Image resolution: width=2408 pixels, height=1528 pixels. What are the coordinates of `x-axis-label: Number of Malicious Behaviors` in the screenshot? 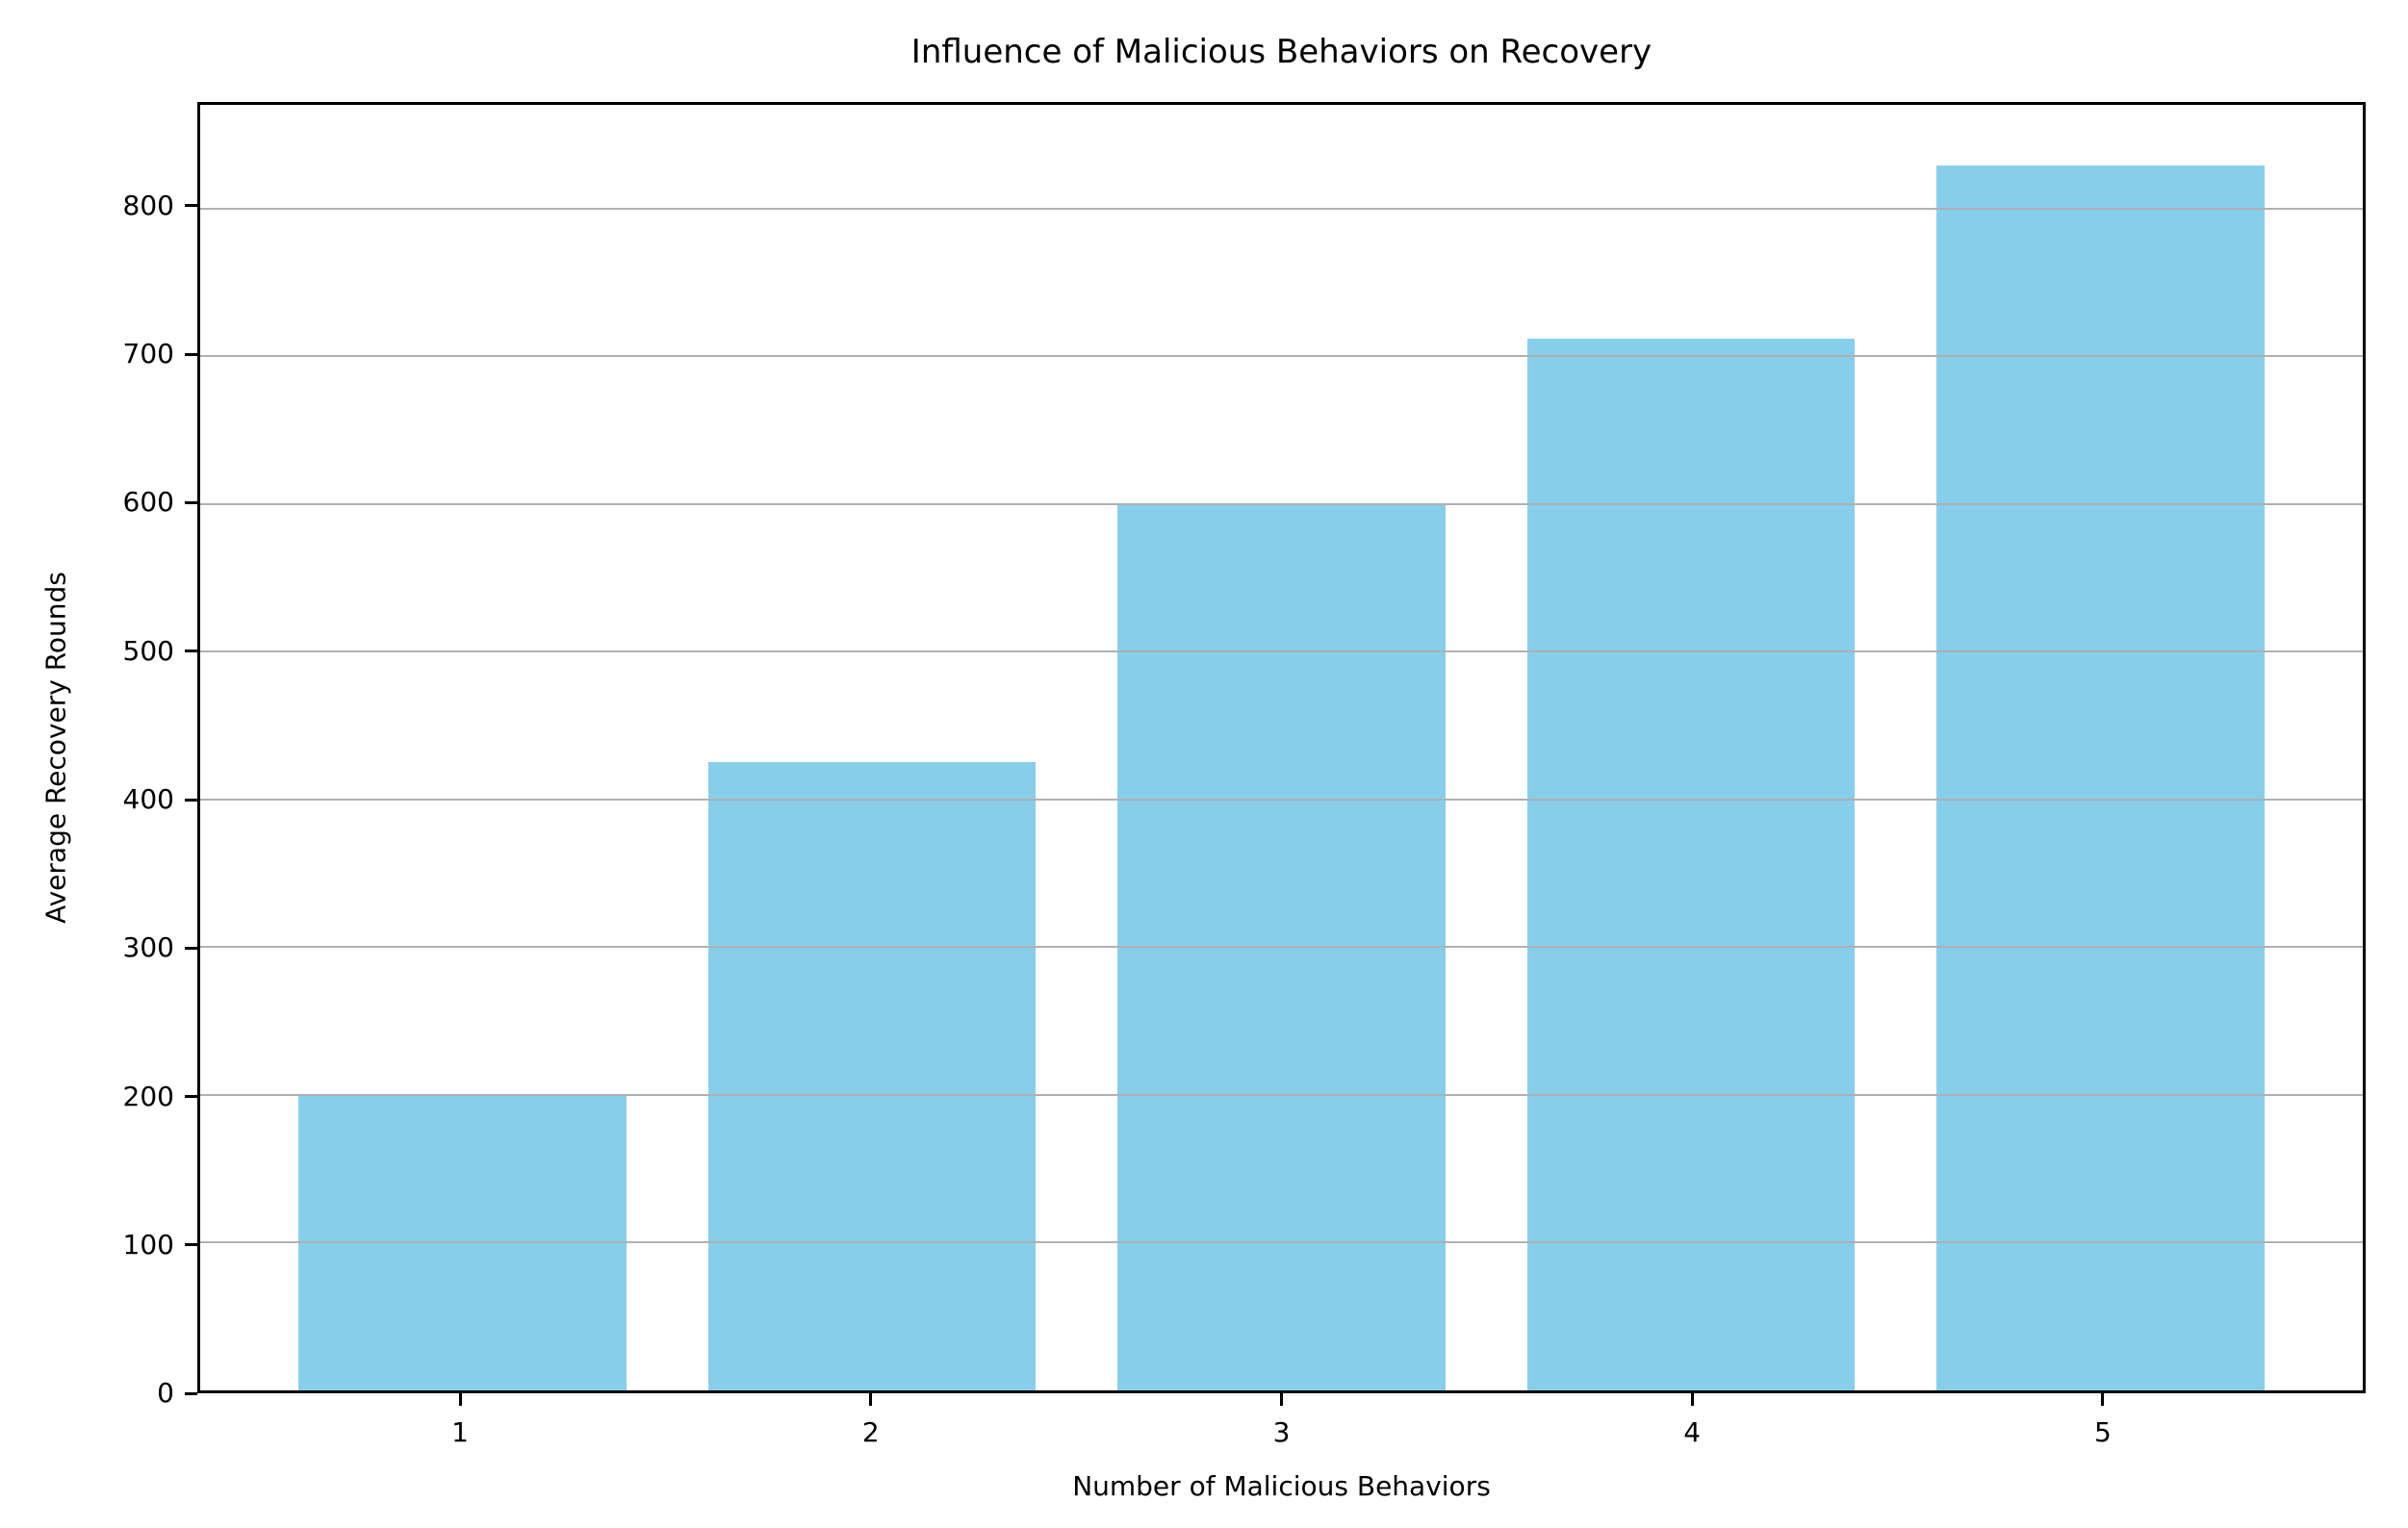 It's located at (1281, 1486).